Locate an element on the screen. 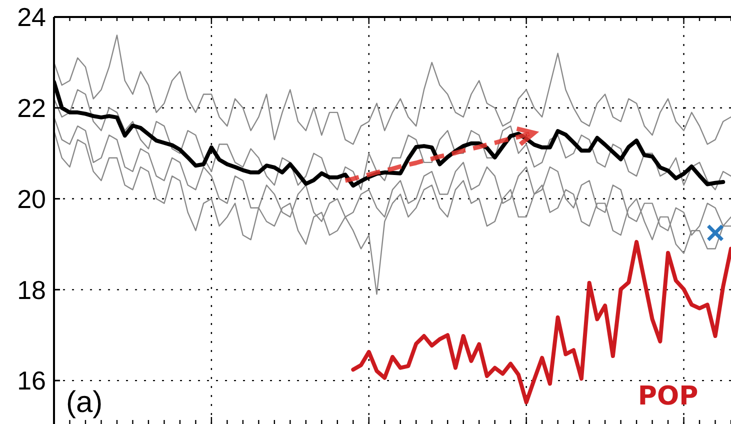 The height and width of the screenshot is (424, 731). y-tick-label: 20 is located at coordinates (31, 199).